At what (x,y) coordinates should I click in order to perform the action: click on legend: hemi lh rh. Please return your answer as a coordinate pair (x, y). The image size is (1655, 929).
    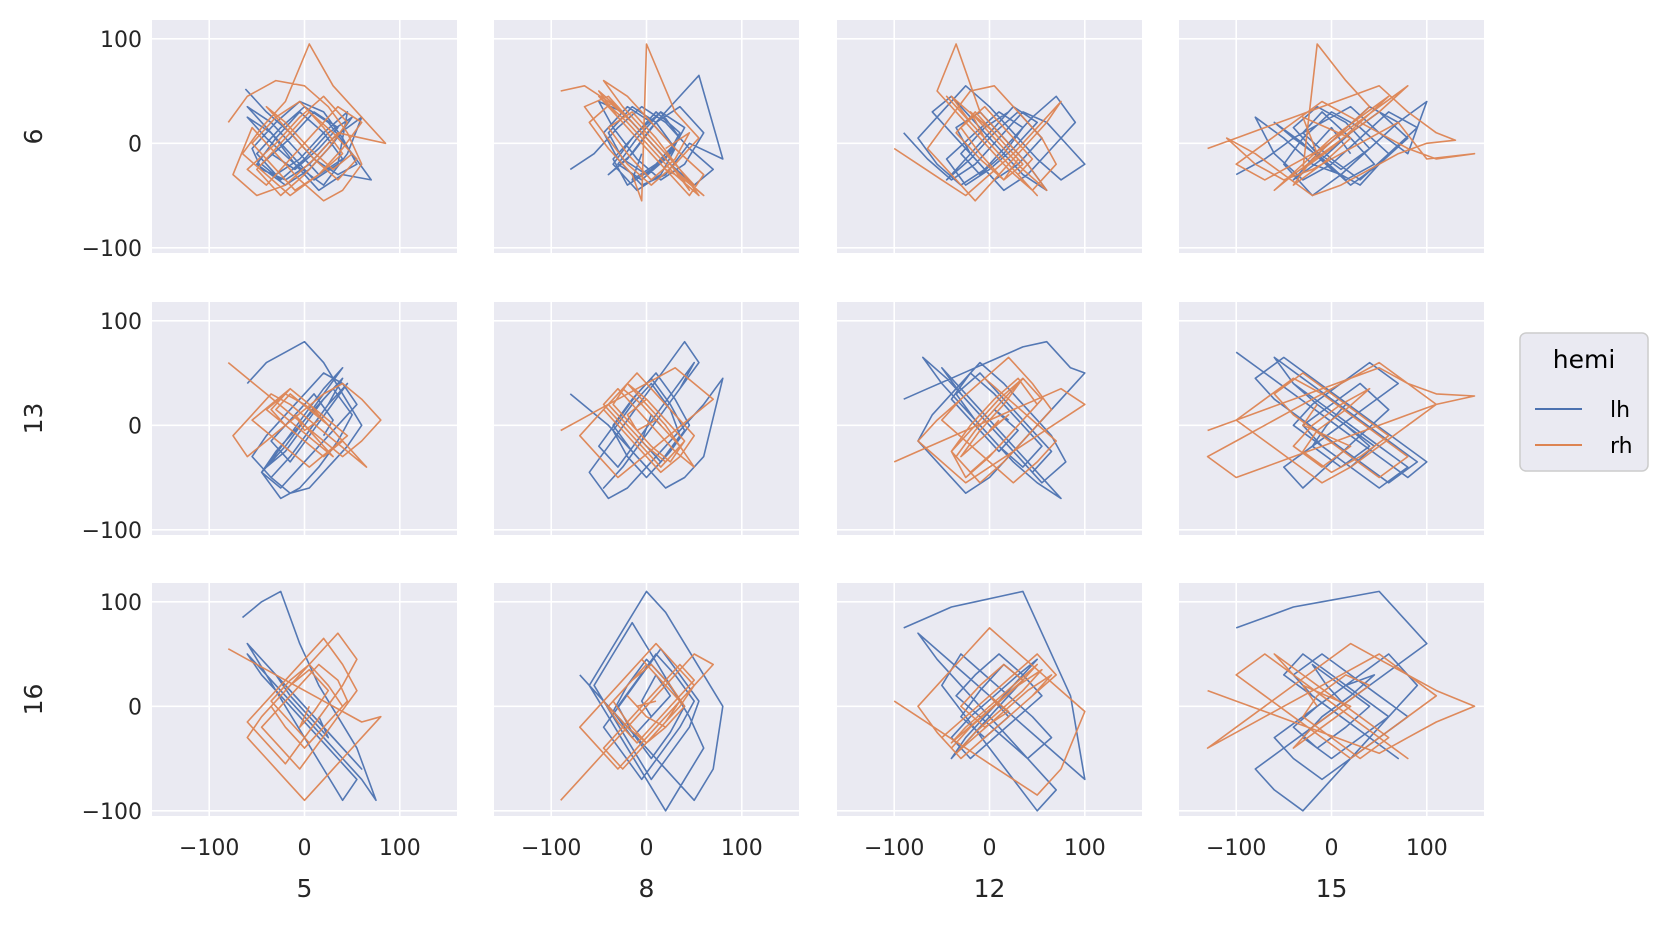
    Looking at the image, I should click on (1584, 402).